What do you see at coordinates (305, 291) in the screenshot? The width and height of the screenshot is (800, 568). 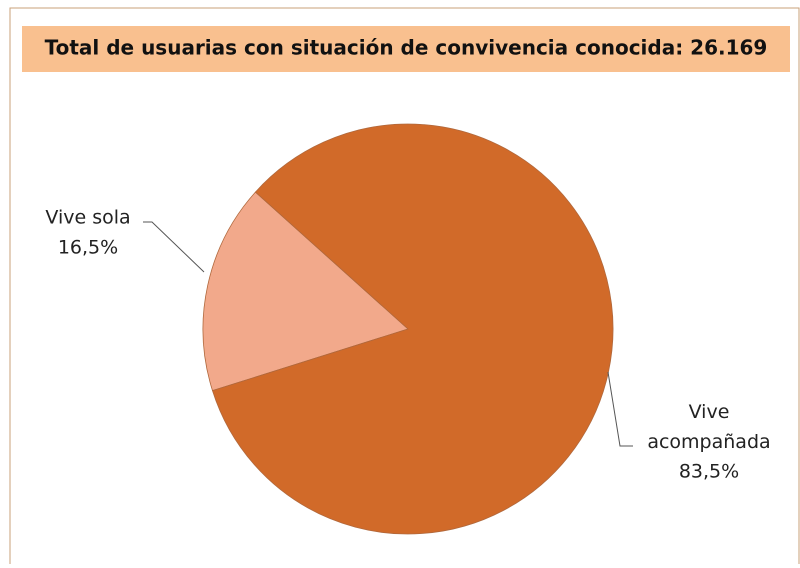 I see `pie-slice` at bounding box center [305, 291].